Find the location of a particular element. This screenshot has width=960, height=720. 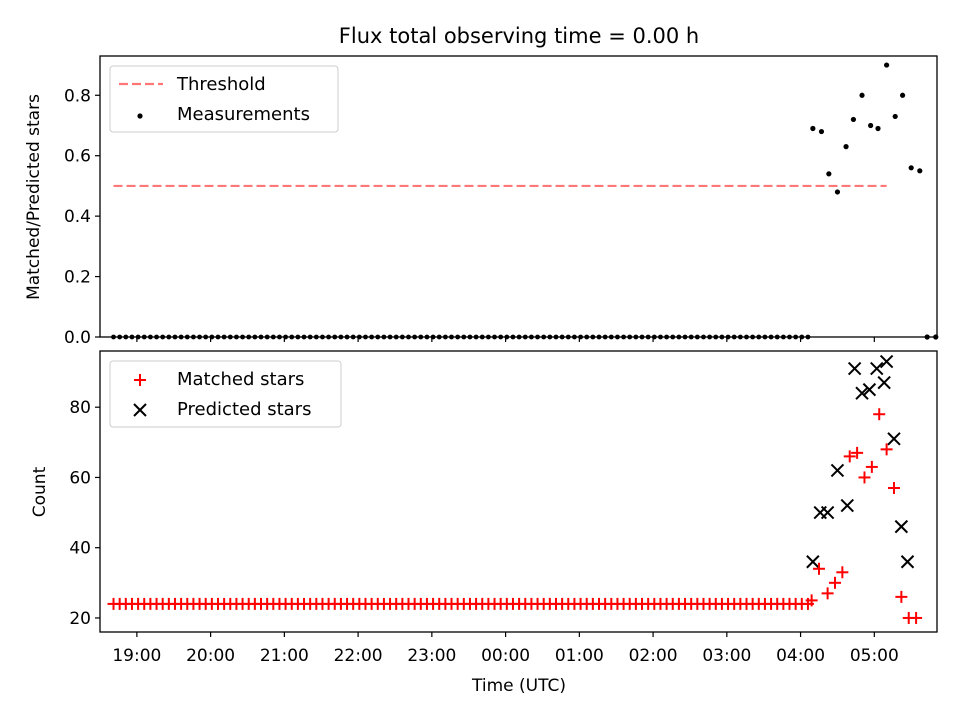

x-axis-label: Time (UTC) is located at coordinates (518, 686).